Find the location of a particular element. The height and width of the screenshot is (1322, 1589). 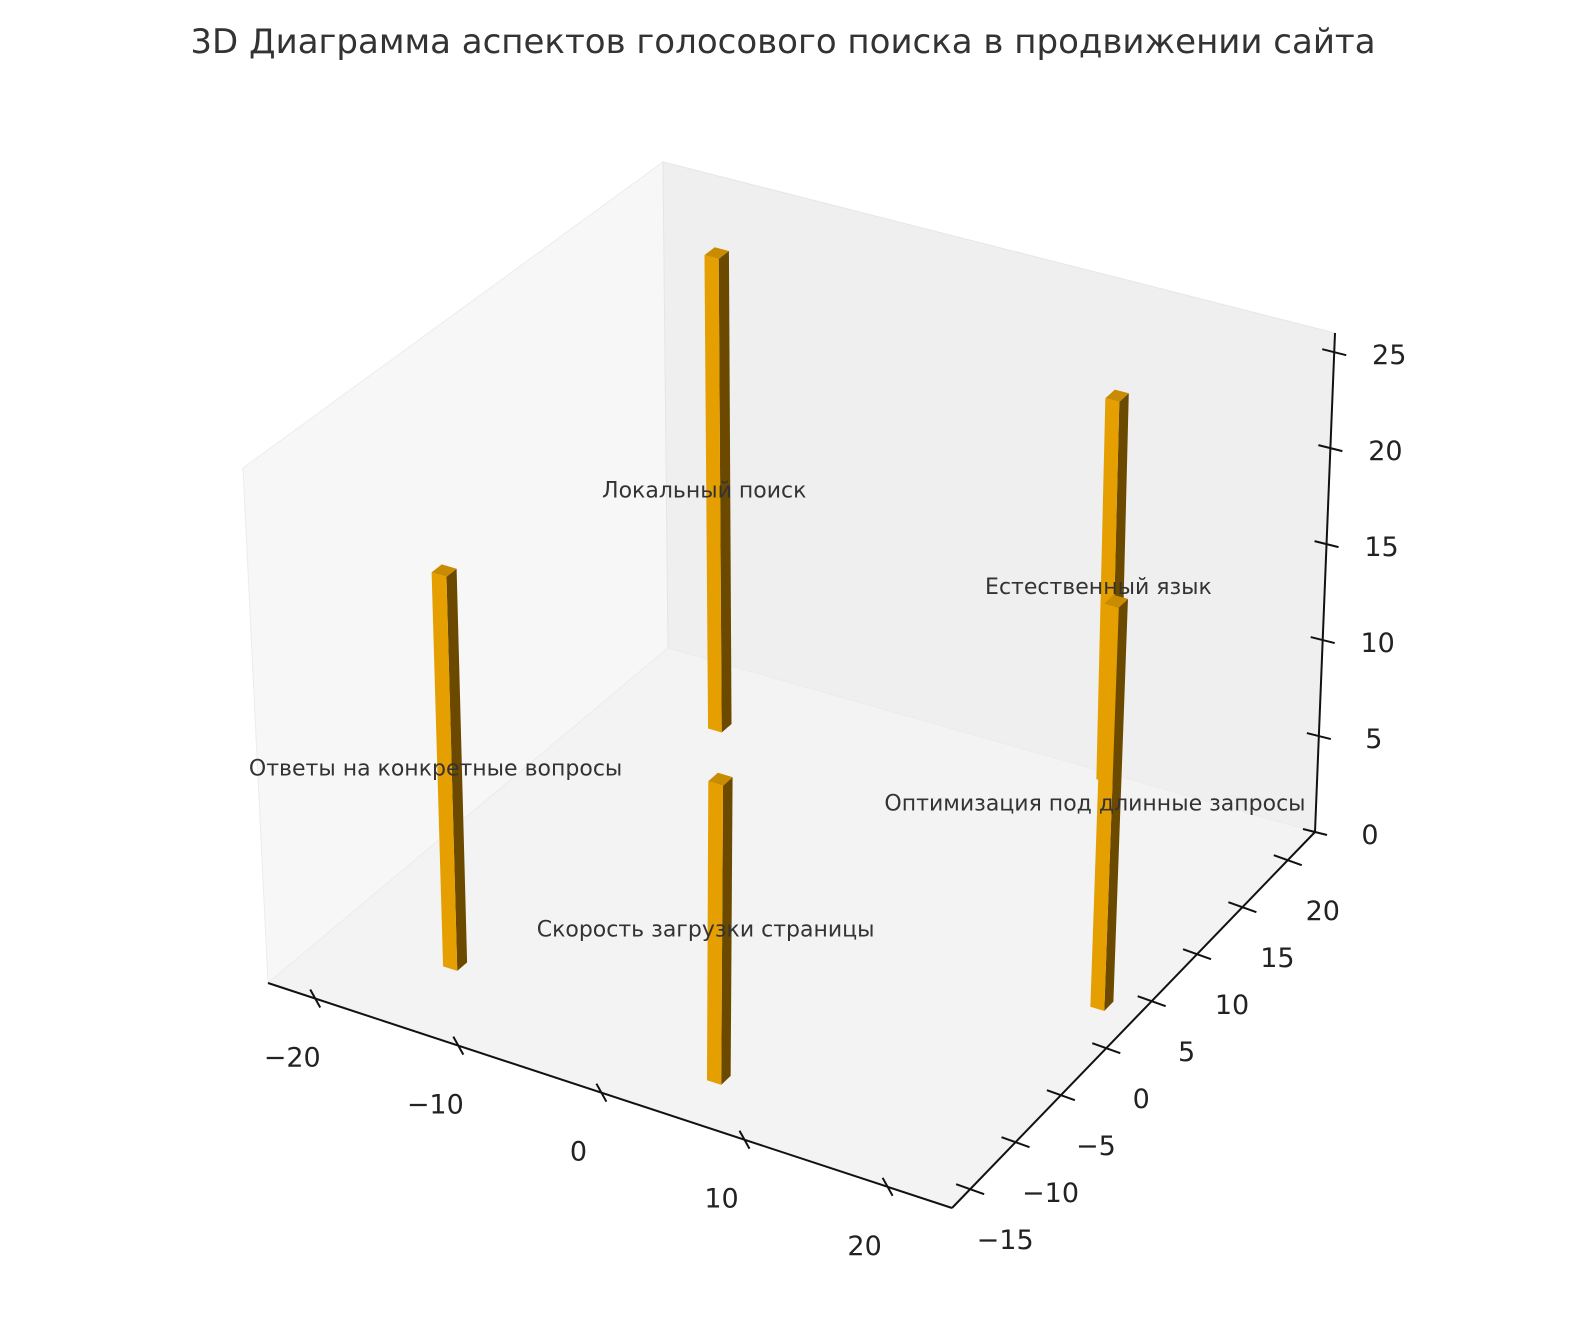

z-tick-label: 5 is located at coordinates (1373, 739).